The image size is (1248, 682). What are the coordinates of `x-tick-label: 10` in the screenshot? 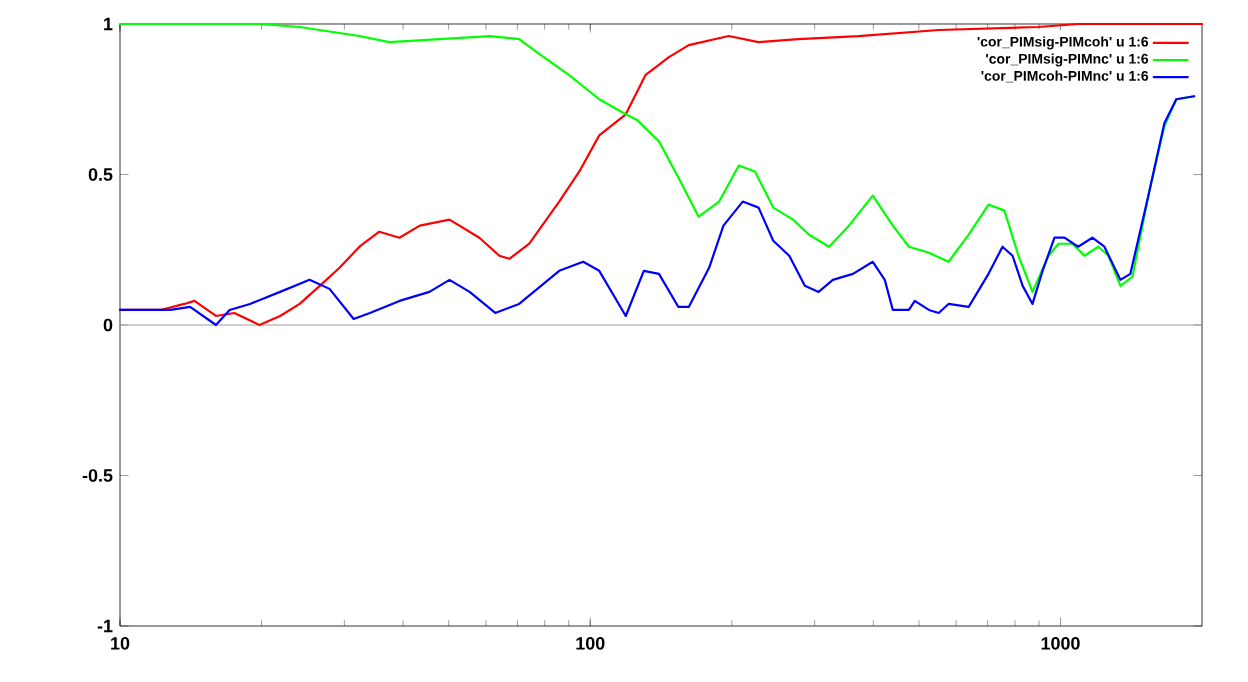 It's located at (120, 643).